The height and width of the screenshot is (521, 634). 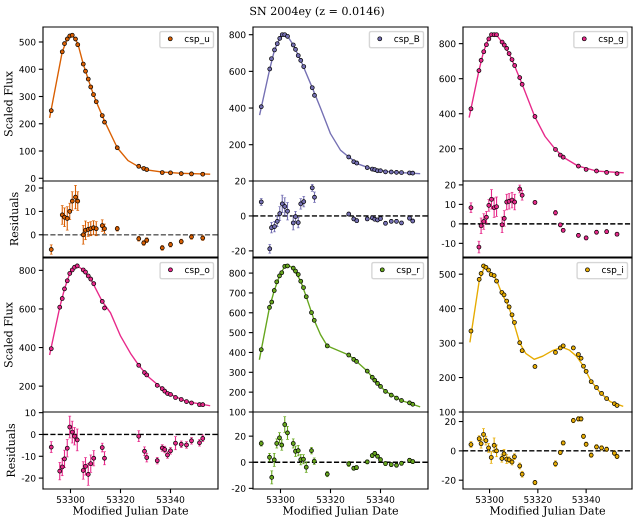 I want to click on legend-label: csp_u, so click(x=197, y=40).